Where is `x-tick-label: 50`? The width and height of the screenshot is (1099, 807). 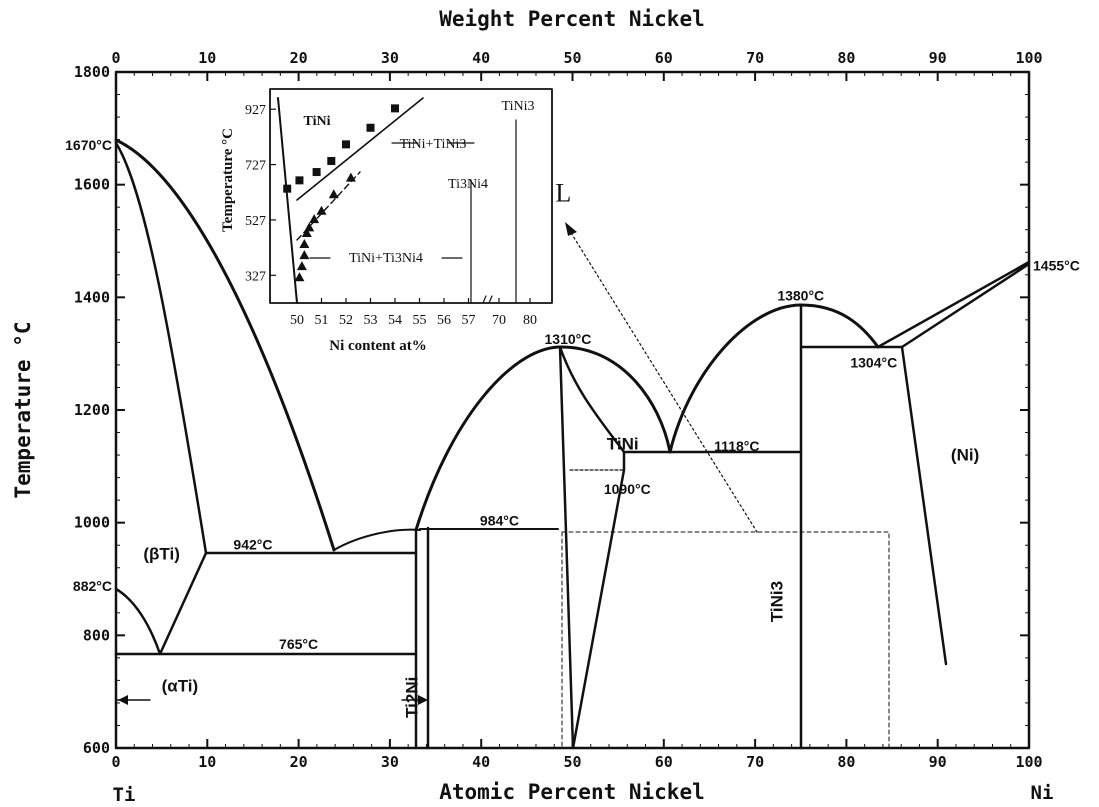
x-tick-label: 50 is located at coordinates (572, 762).